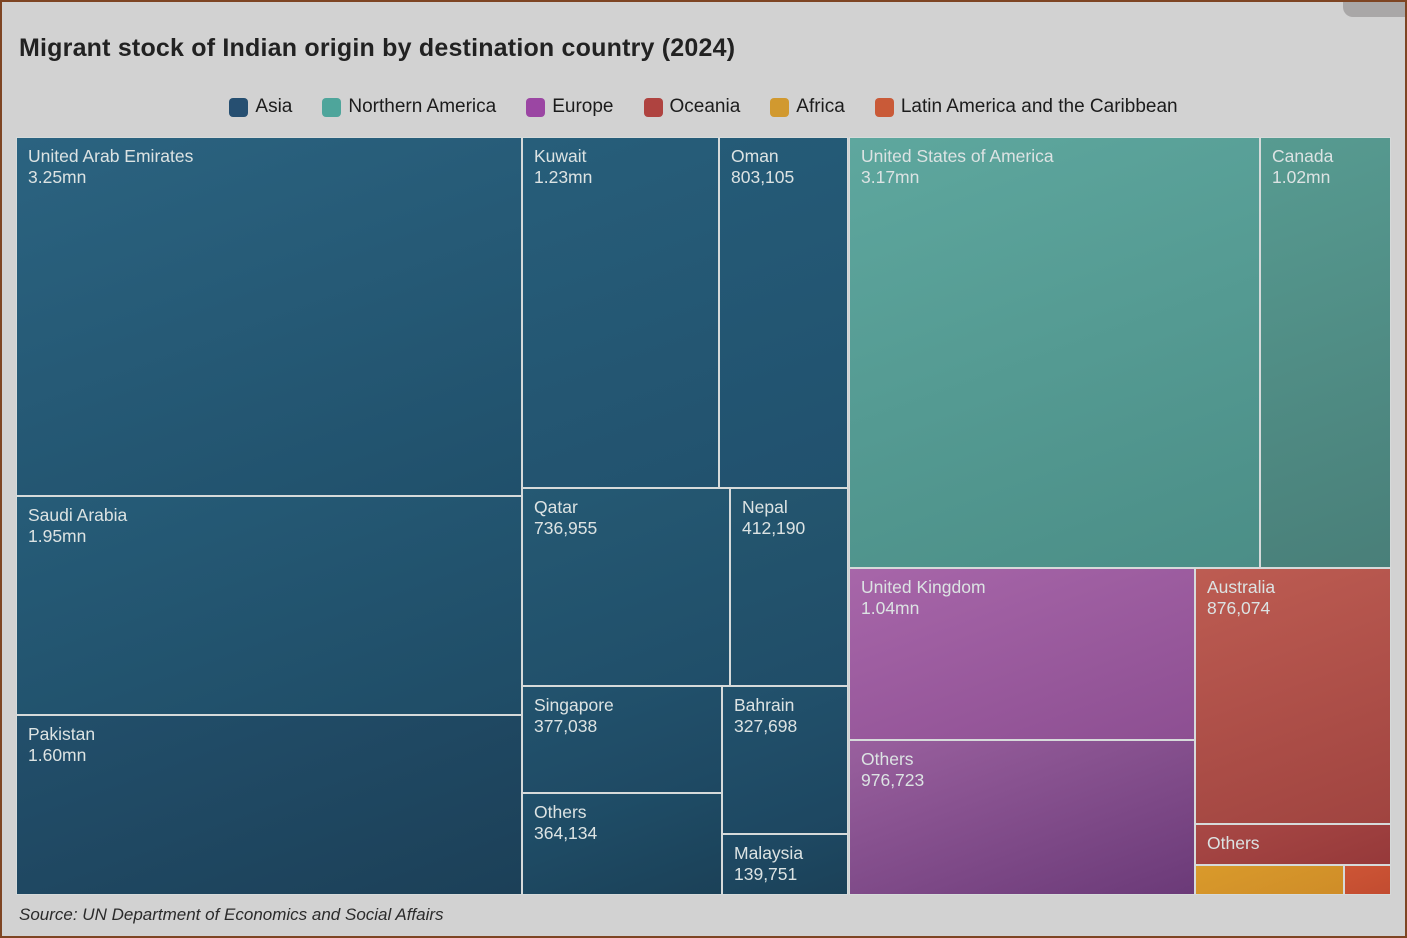 The width and height of the screenshot is (1407, 938). I want to click on cell-country-label: Saudi Arabia, so click(78, 515).